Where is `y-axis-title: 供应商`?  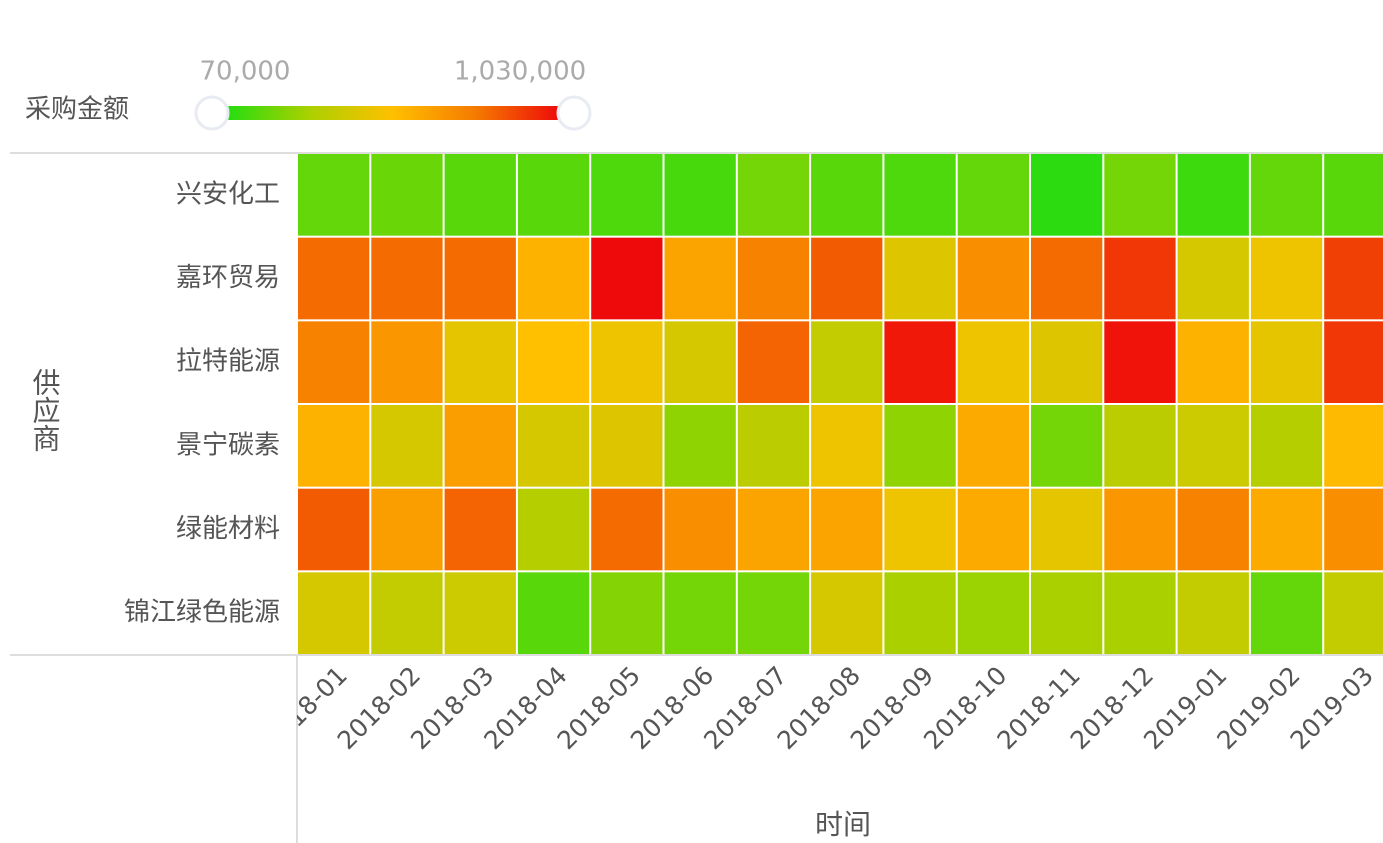 y-axis-title: 供应商 is located at coordinates (45, 410).